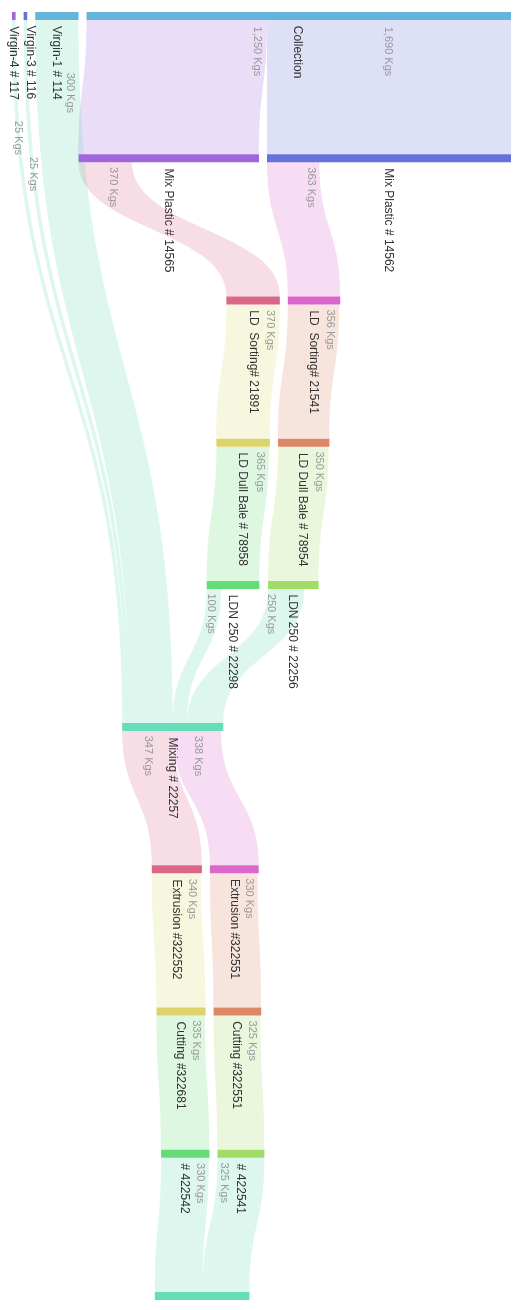  I want to click on category-label: # 422542, so click(185, 1188).